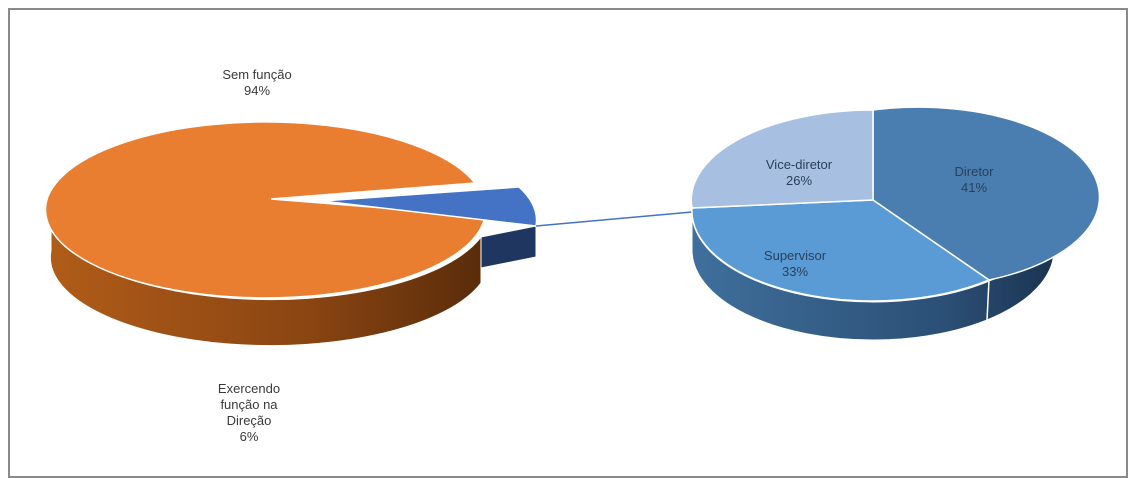 This screenshot has height=478, width=1130. What do you see at coordinates (795, 255) in the screenshot?
I see `label-supervisor: Supervisor` at bounding box center [795, 255].